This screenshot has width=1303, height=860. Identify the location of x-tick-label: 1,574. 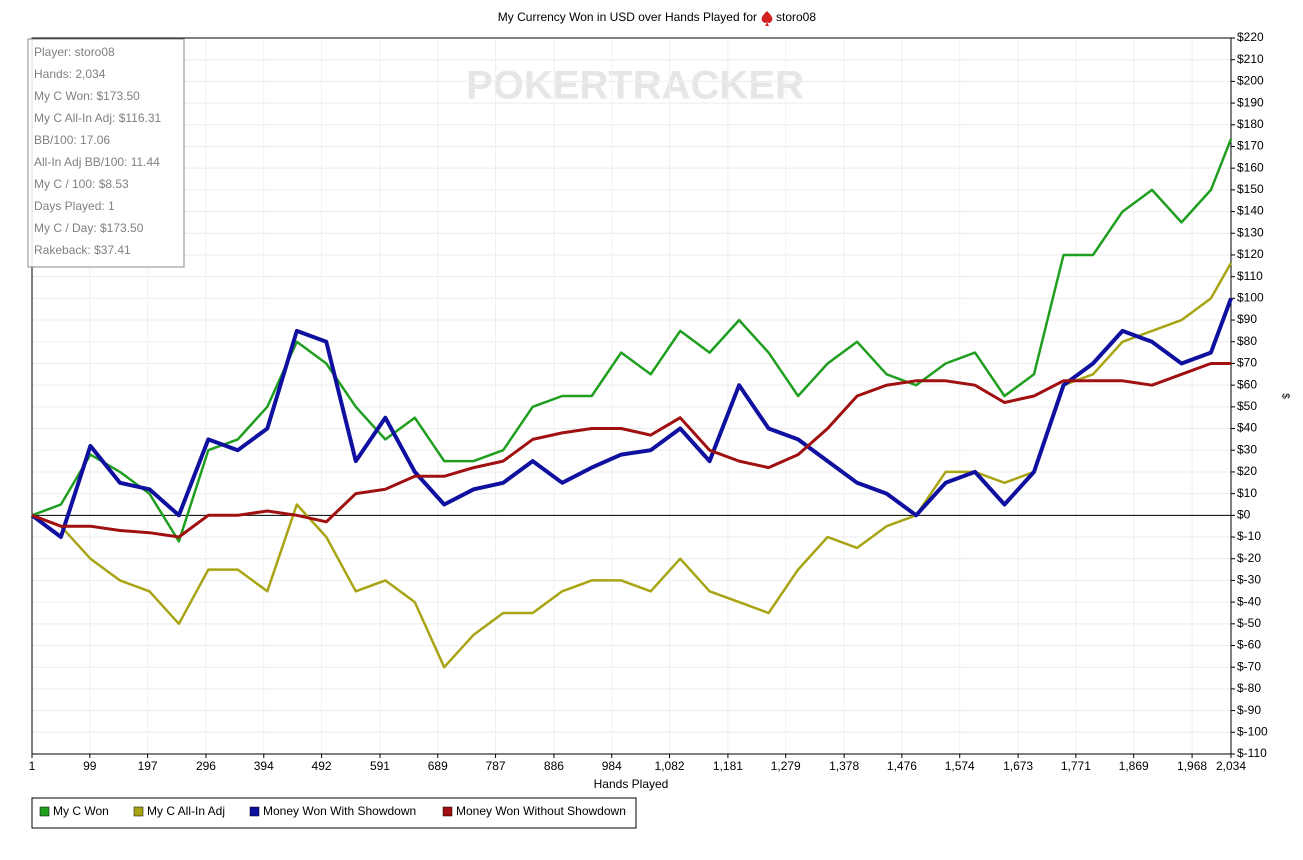
(960, 766).